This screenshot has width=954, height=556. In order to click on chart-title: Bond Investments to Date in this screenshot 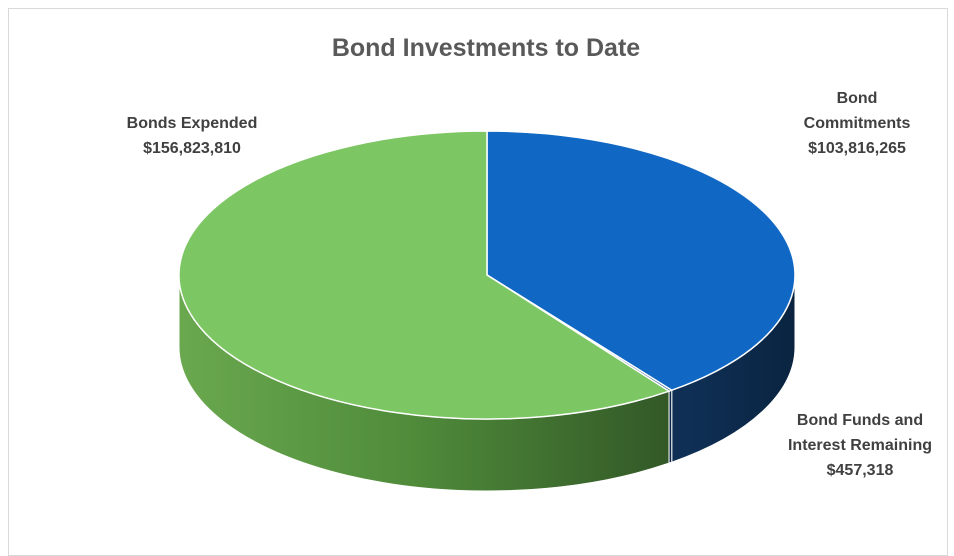, I will do `click(486, 48)`.